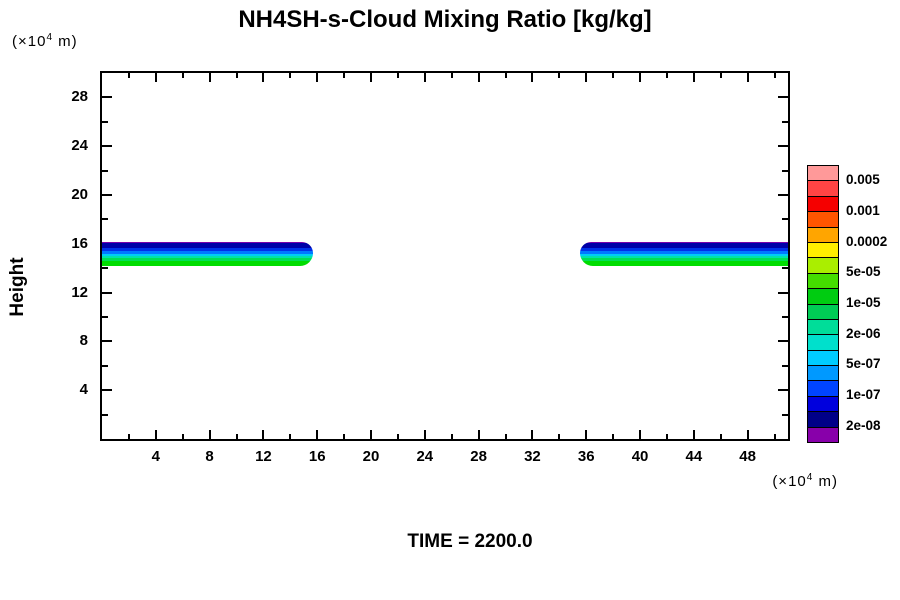 The image size is (900, 600). What do you see at coordinates (317, 456) in the screenshot?
I see `x-tick-label: 16` at bounding box center [317, 456].